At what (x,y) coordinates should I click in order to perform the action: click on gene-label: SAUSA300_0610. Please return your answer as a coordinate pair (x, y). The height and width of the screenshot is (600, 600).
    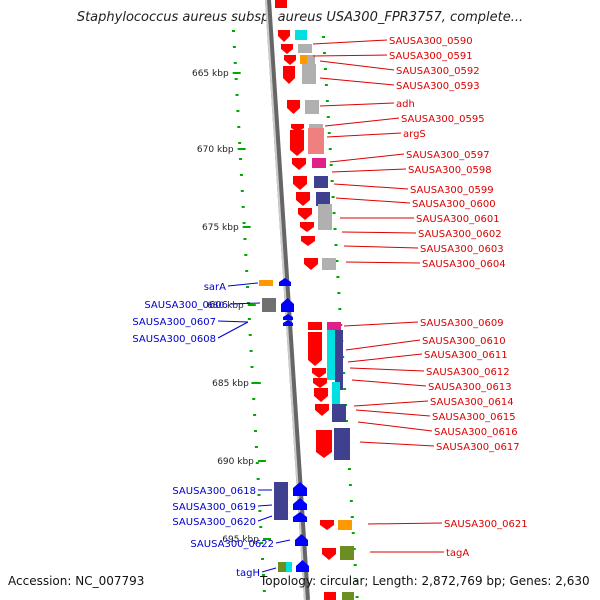
    Looking at the image, I should click on (464, 341).